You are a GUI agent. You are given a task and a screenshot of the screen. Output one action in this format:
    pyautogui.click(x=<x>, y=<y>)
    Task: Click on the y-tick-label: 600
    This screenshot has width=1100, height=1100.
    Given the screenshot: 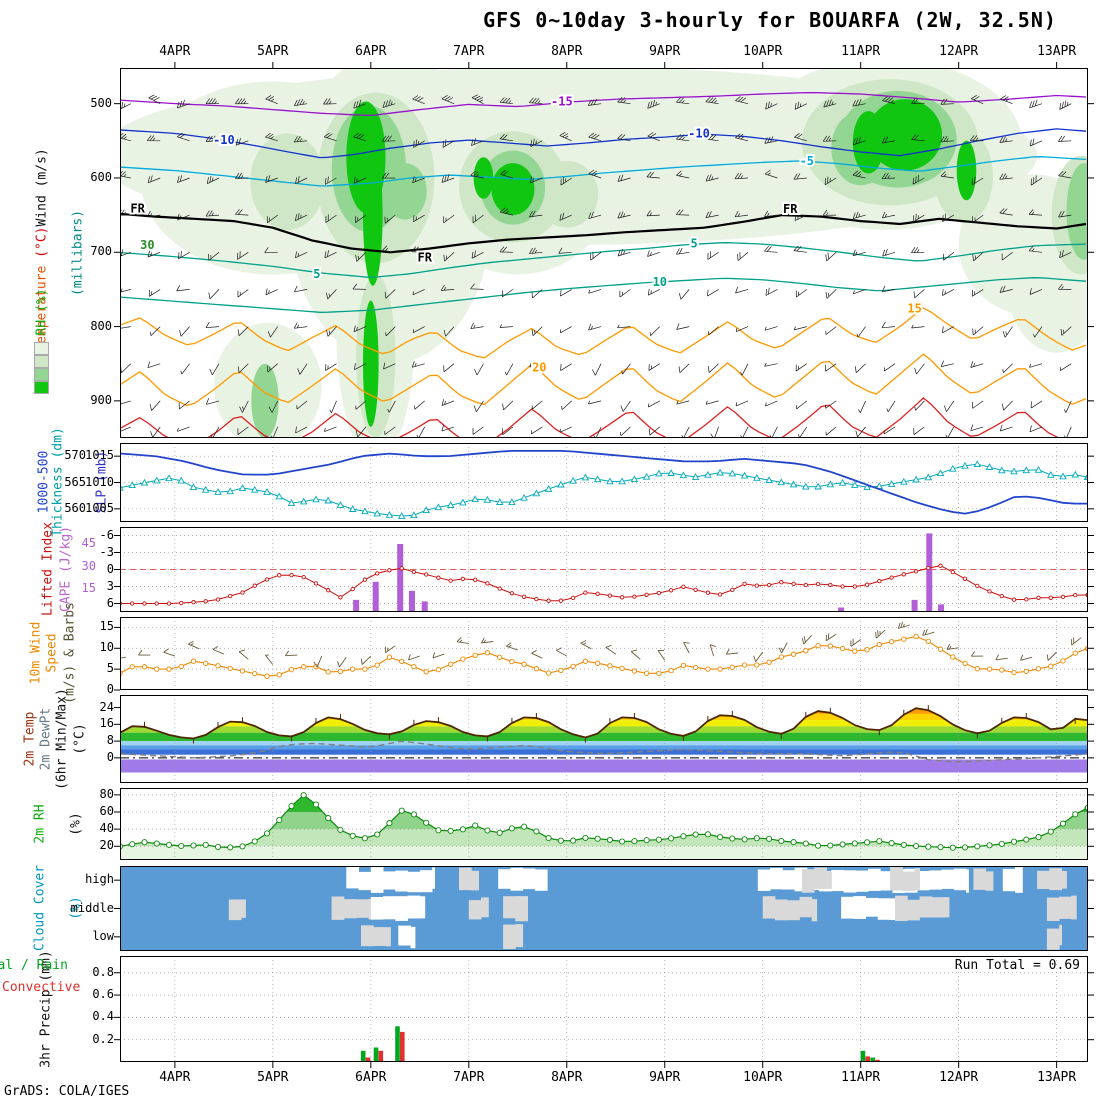 What is the action you would take?
    pyautogui.click(x=101, y=176)
    